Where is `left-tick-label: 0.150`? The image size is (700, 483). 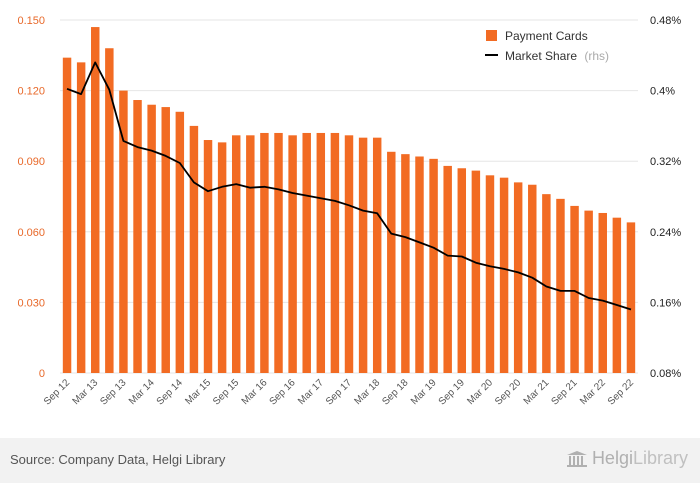
left-tick-label: 0.150 is located at coordinates (31, 21).